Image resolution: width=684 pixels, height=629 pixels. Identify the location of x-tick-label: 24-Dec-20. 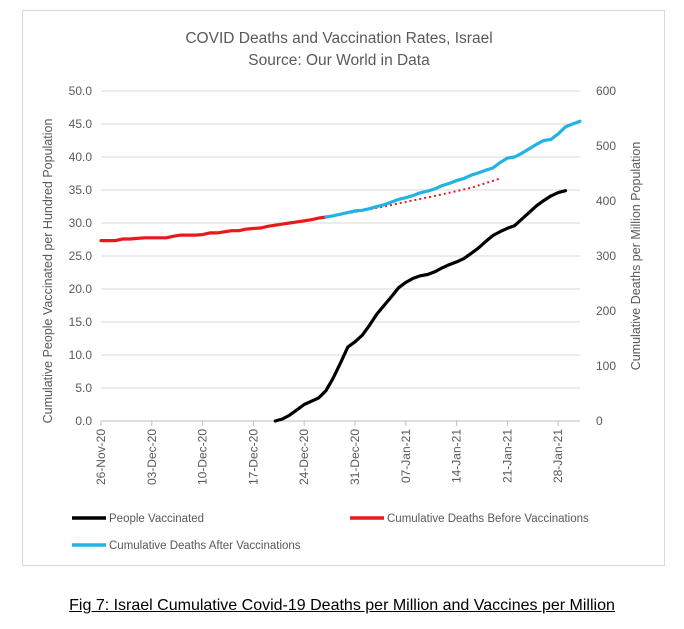
(304, 457).